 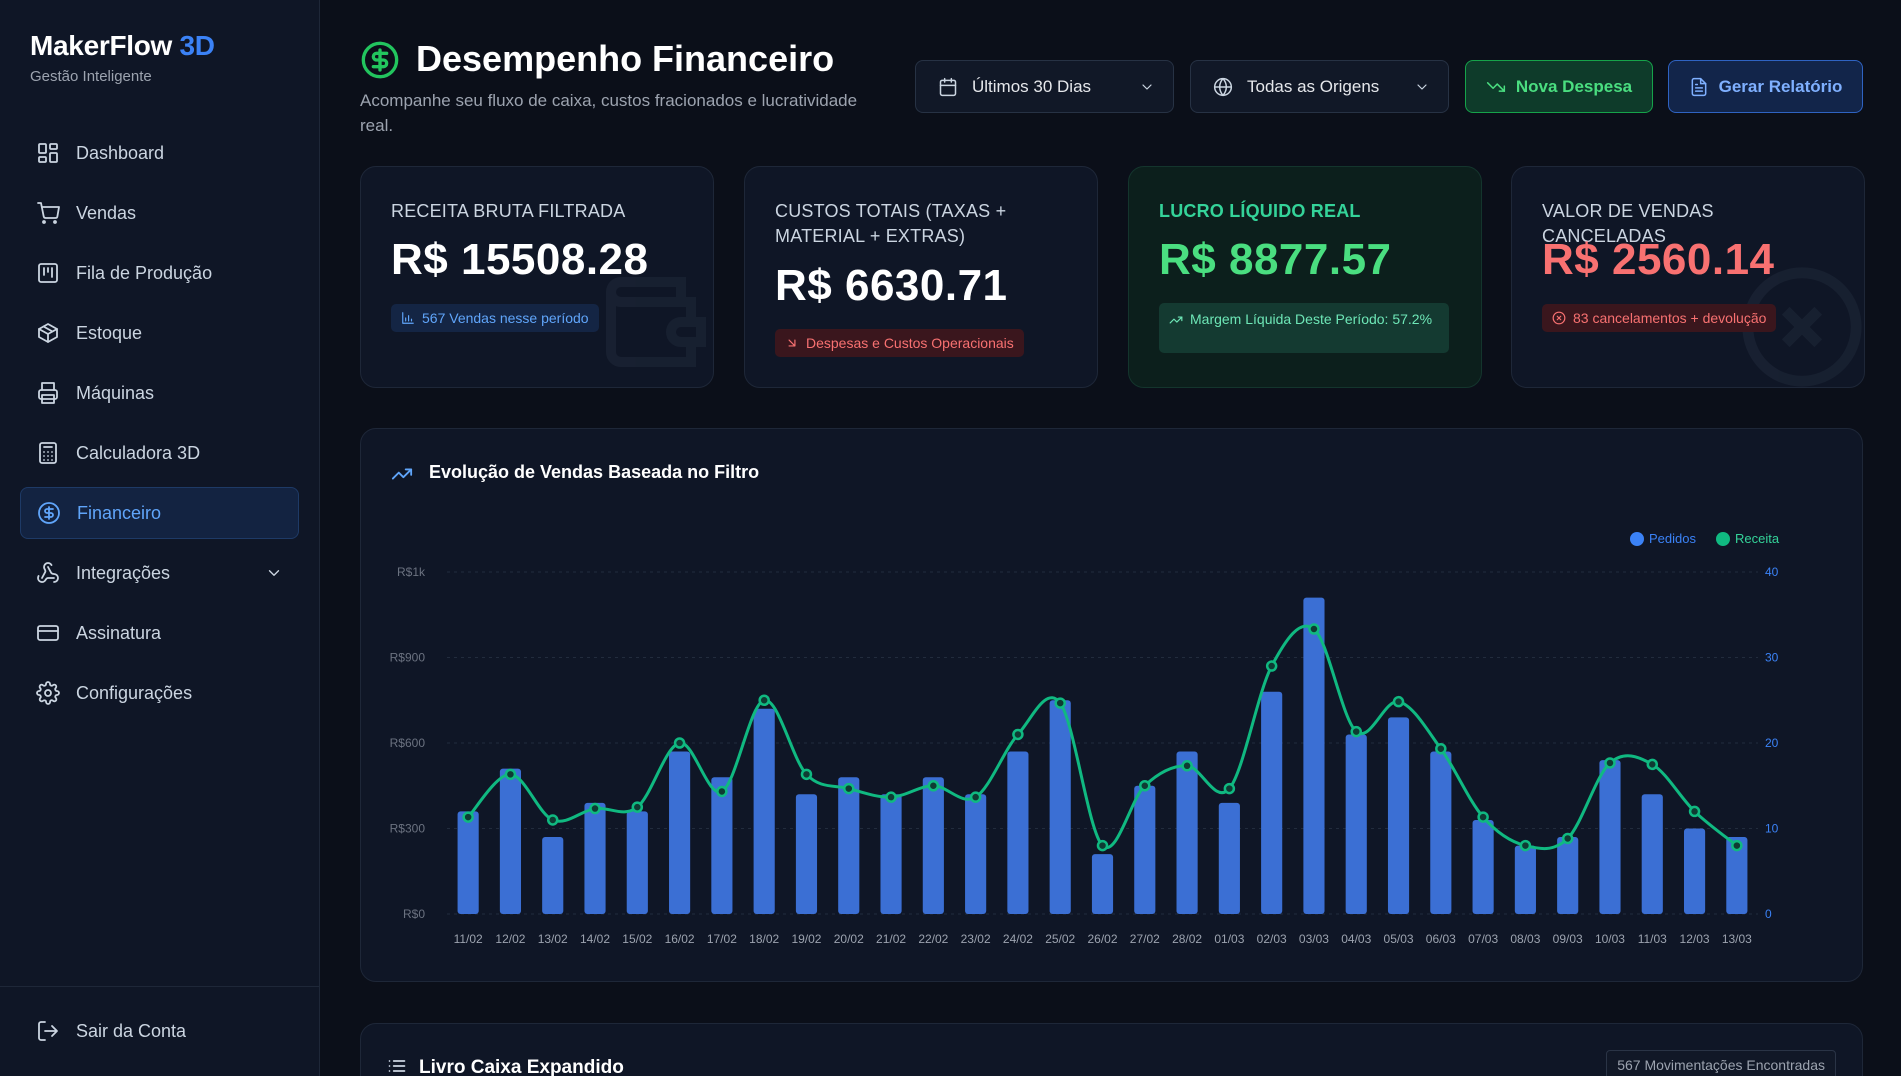 What do you see at coordinates (1441, 939) in the screenshot?
I see `x-tick-label: 06/03` at bounding box center [1441, 939].